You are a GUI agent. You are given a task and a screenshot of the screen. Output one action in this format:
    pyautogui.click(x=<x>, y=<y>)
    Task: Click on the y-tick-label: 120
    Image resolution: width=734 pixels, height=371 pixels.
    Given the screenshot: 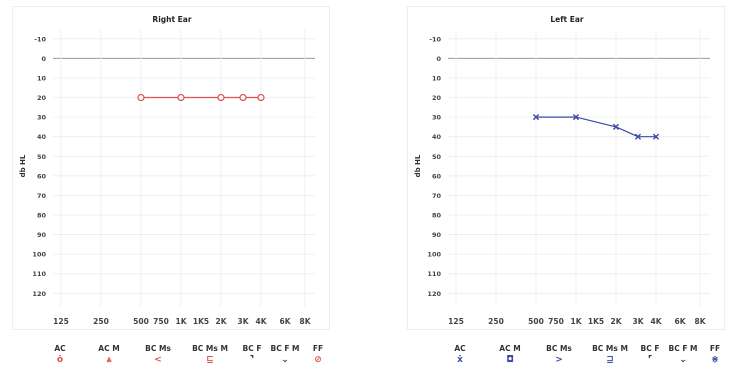 What is the action you would take?
    pyautogui.click(x=39, y=294)
    